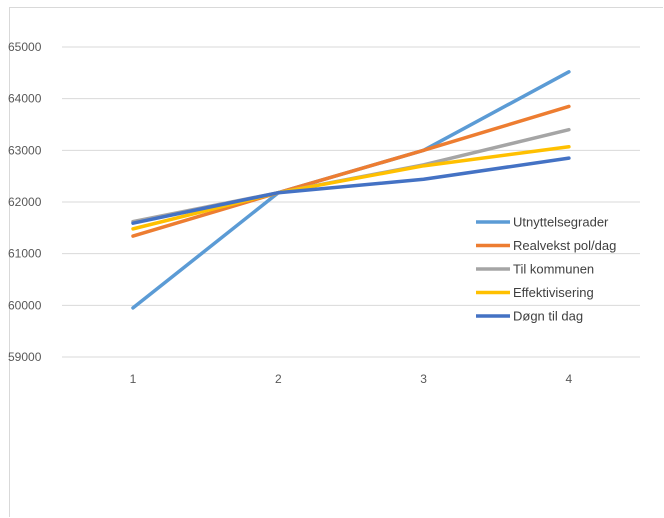  What do you see at coordinates (25, 99) in the screenshot?
I see `y-tick-label: 64000` at bounding box center [25, 99].